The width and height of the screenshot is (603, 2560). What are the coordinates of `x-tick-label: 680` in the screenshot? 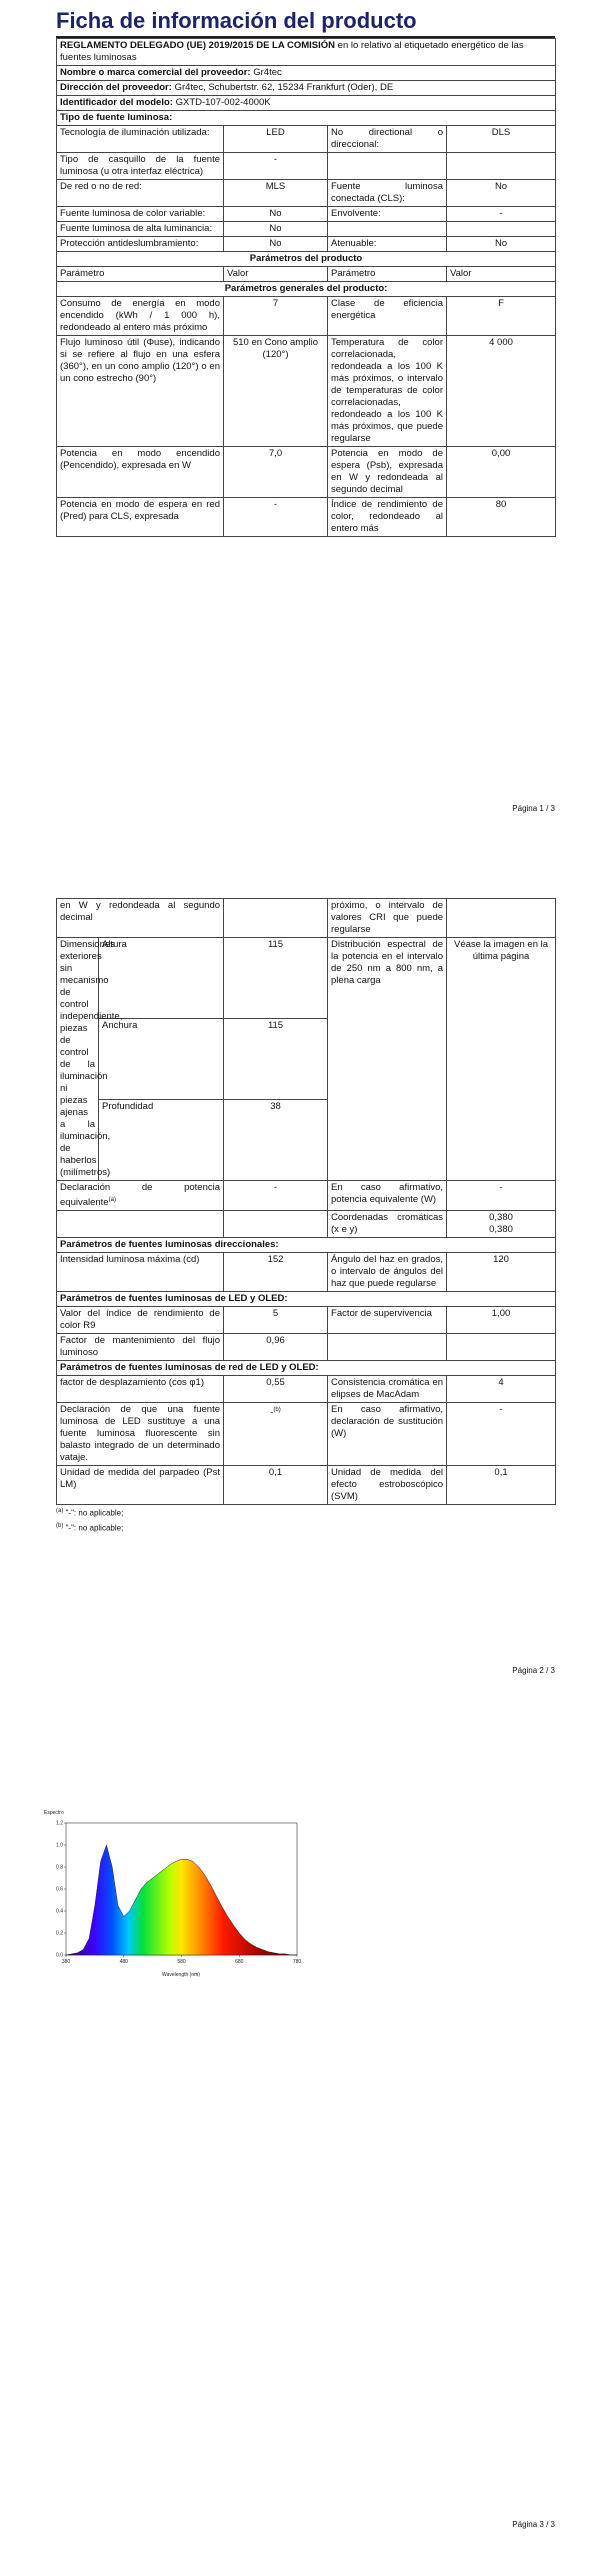 It's located at (239, 1962).